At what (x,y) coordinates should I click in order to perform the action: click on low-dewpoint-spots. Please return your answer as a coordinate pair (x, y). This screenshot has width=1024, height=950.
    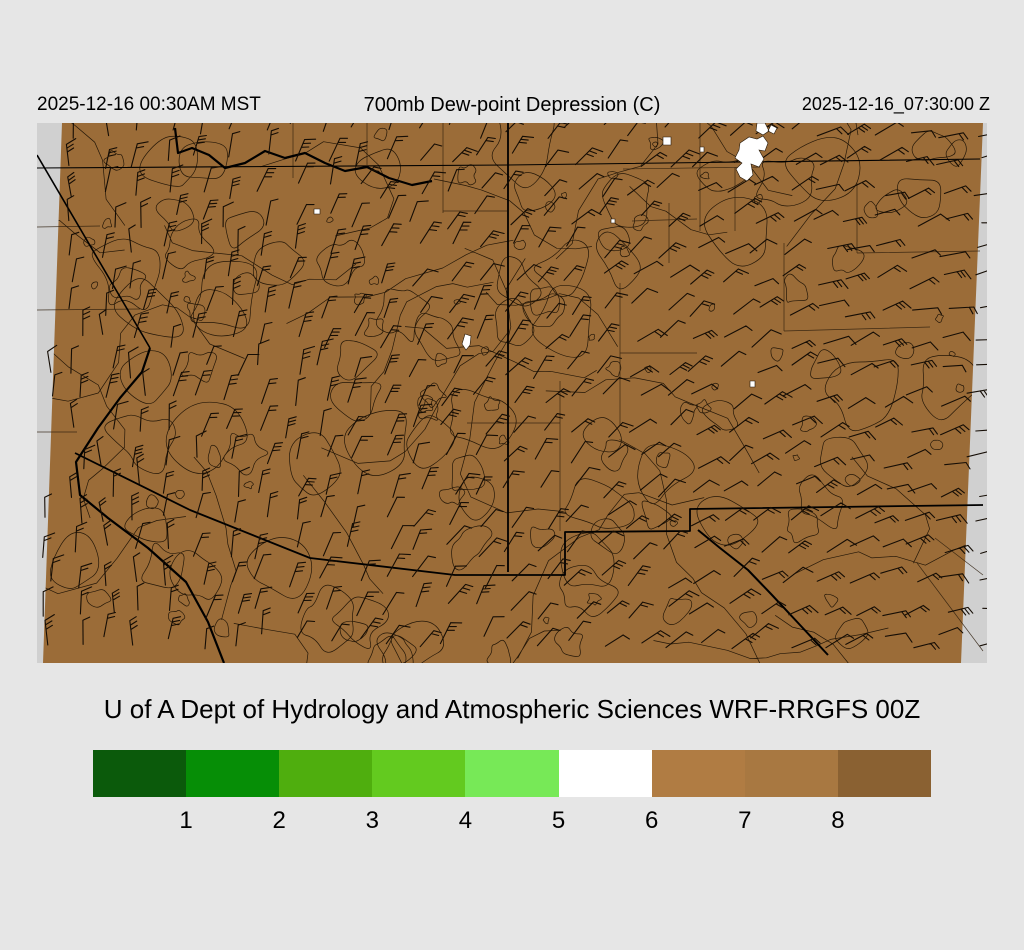
    Looking at the image, I should click on (545, 255).